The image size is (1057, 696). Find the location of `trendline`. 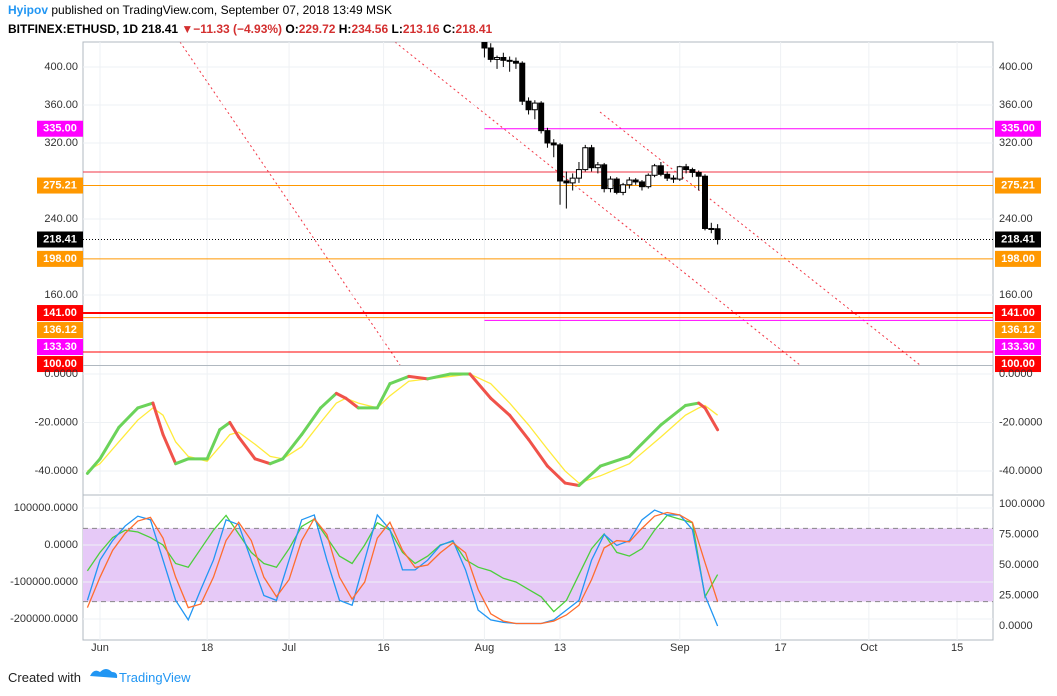

trendline is located at coordinates (290, 203).